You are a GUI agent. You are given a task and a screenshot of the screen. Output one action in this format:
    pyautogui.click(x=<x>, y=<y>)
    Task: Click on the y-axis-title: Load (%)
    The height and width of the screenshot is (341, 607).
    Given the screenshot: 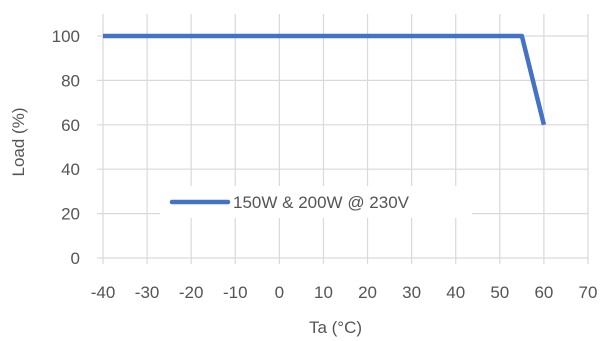 What is the action you would take?
    pyautogui.click(x=18, y=142)
    